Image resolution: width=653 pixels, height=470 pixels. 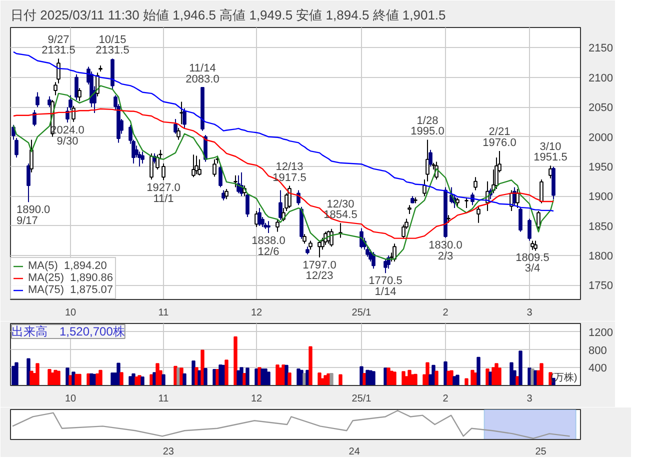 What do you see at coordinates (597, 368) in the screenshot?
I see `y-tick-label: 400` at bounding box center [597, 368].